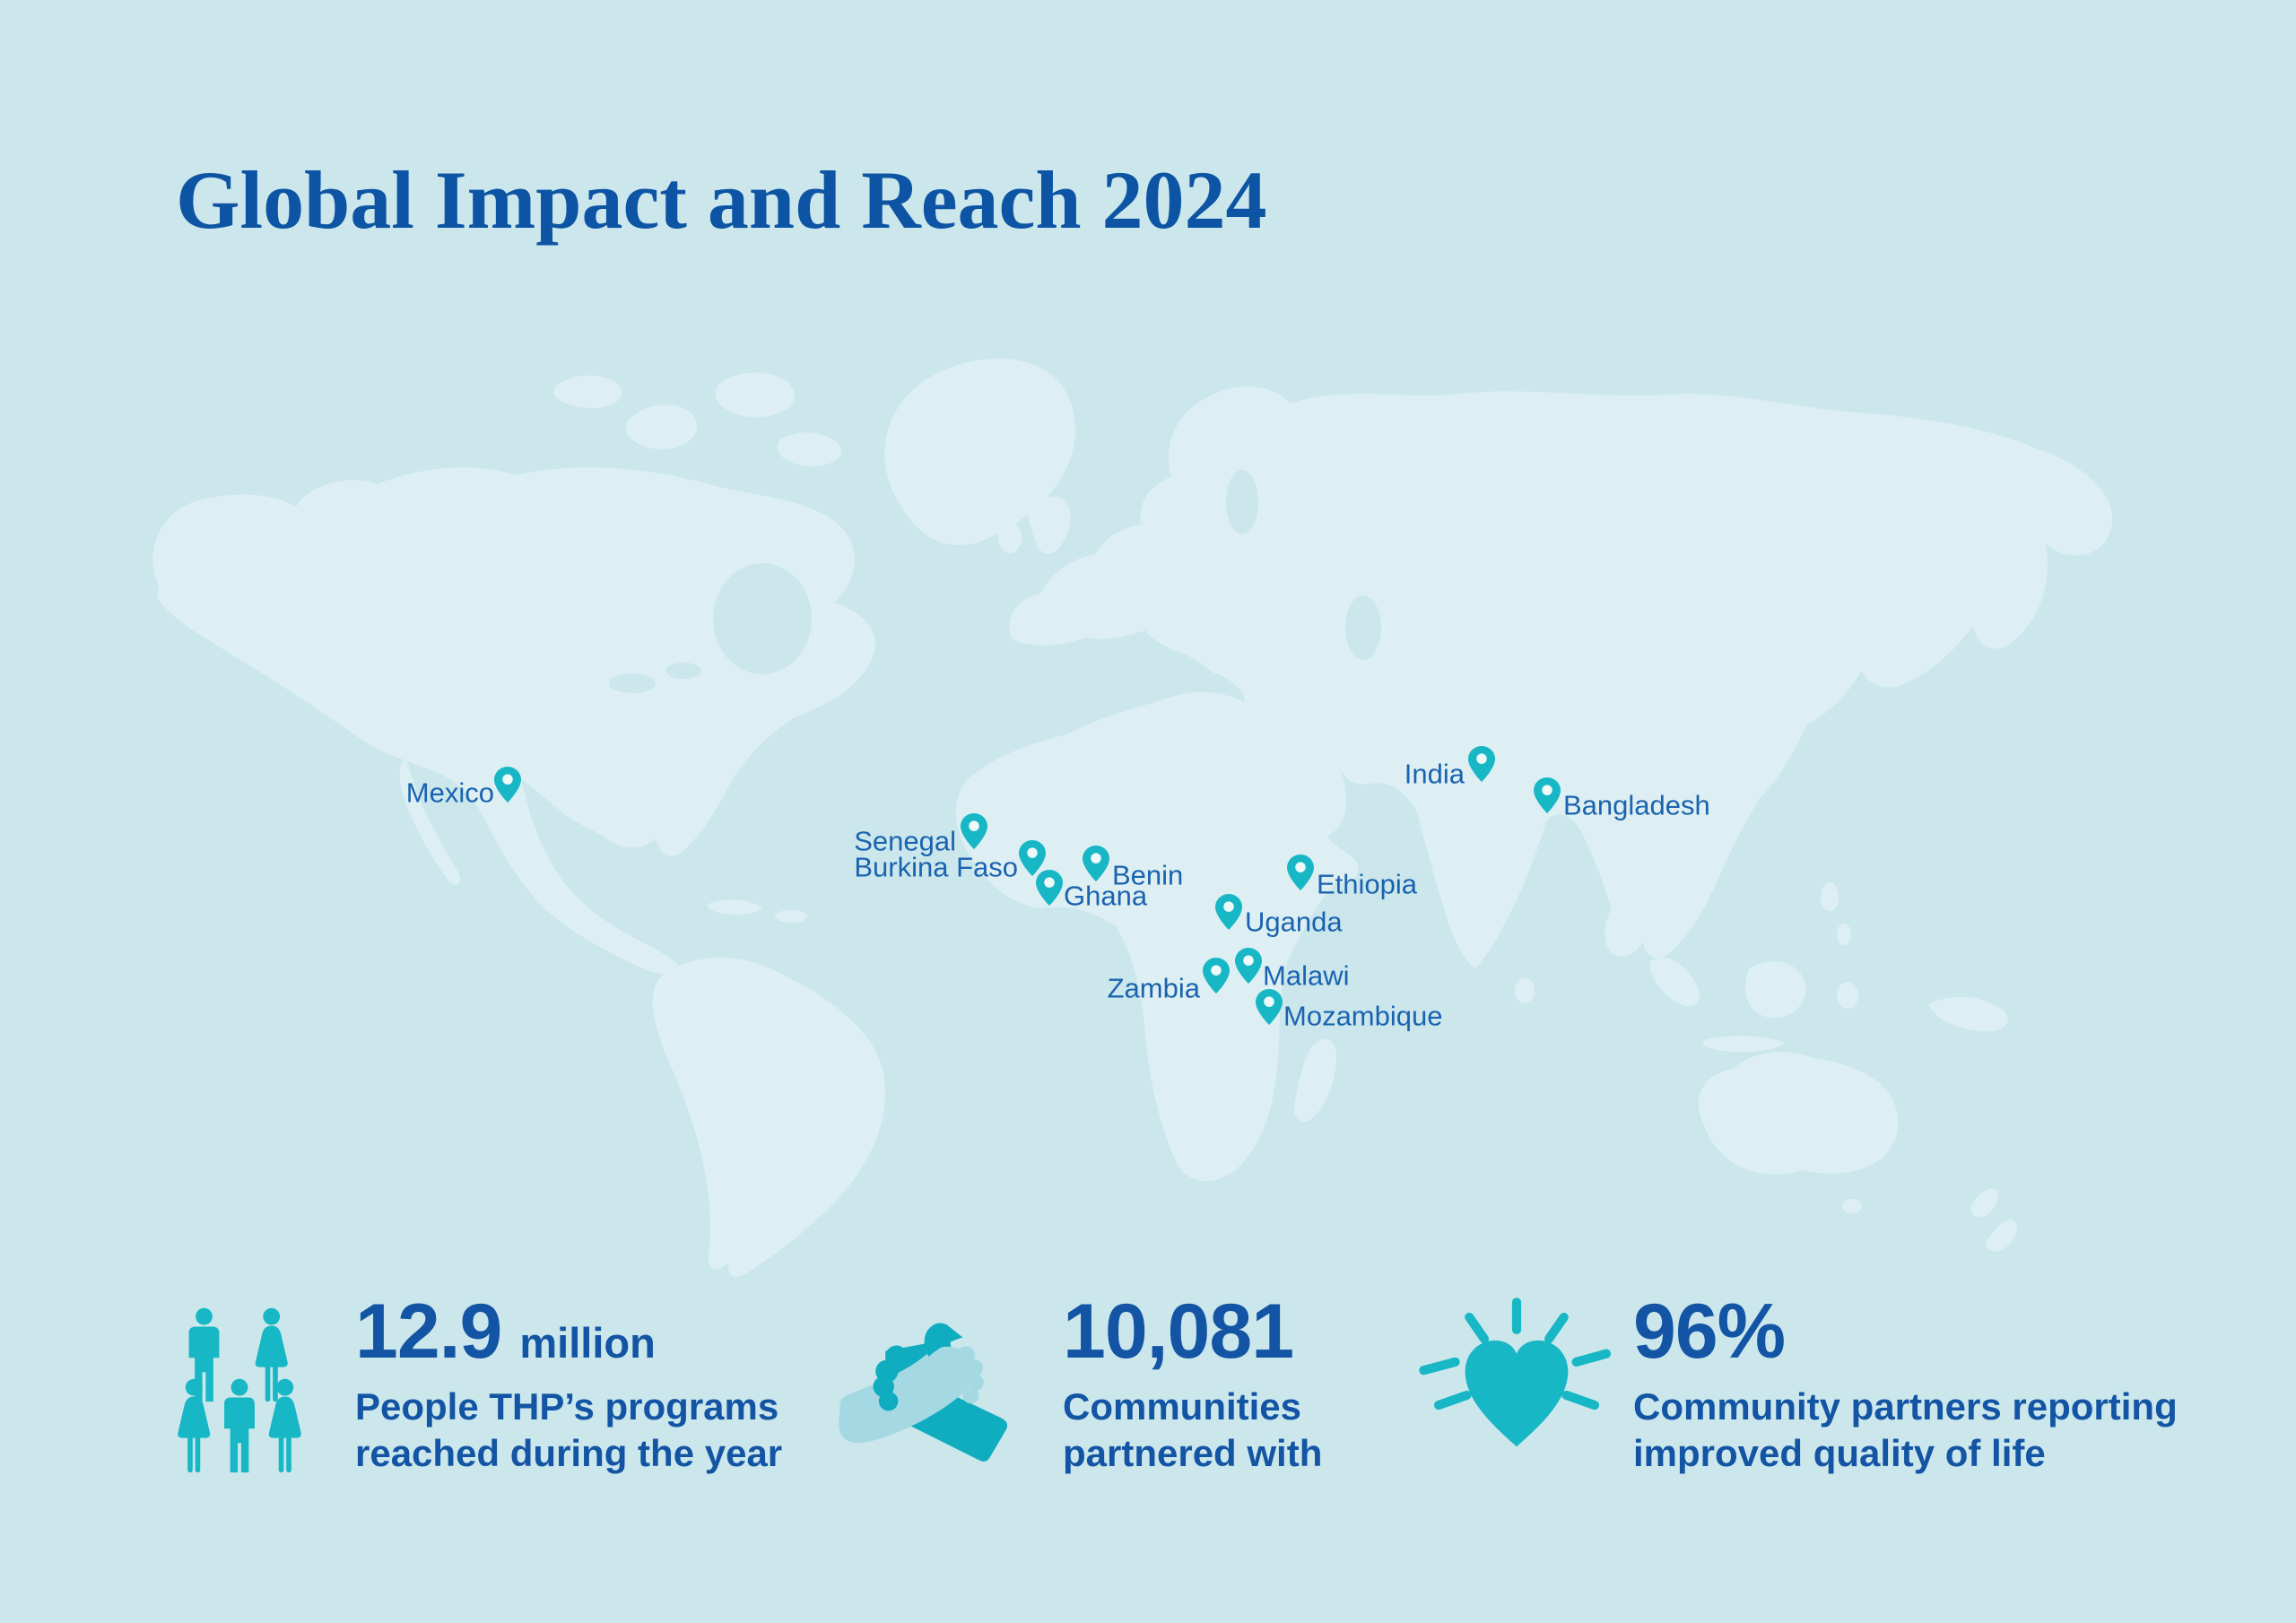 The width and height of the screenshot is (2296, 1623). Describe the element at coordinates (1193, 1429) in the screenshot. I see `stat-description: Communities partnered with` at that location.